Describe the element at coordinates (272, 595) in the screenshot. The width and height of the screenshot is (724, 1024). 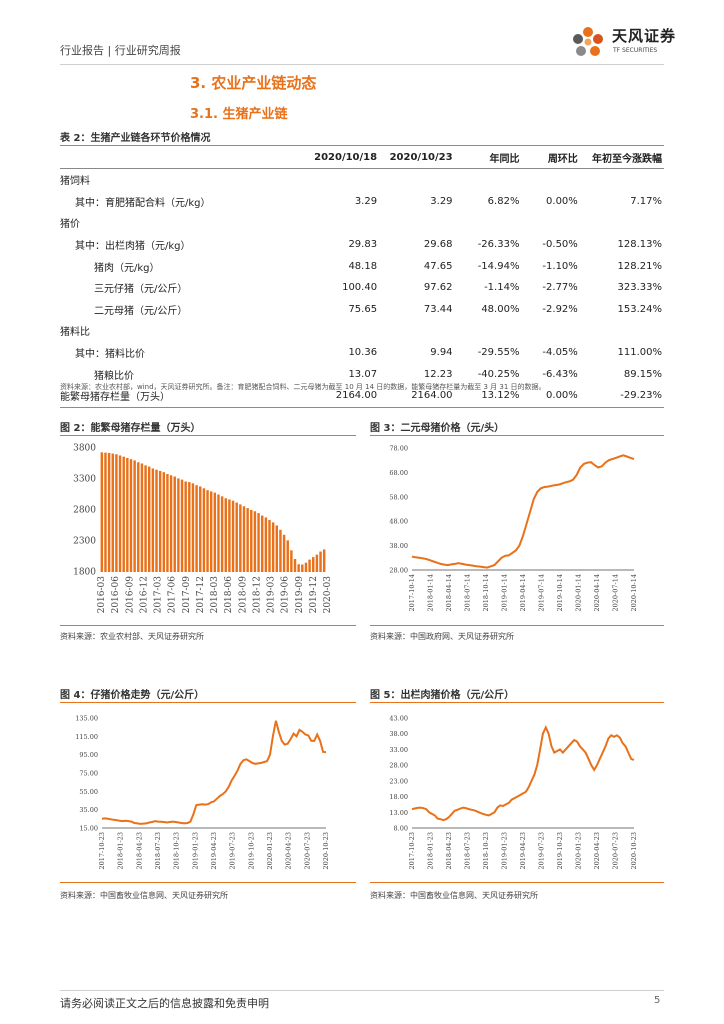
I see `x-tick-label: 2019-03` at that location.